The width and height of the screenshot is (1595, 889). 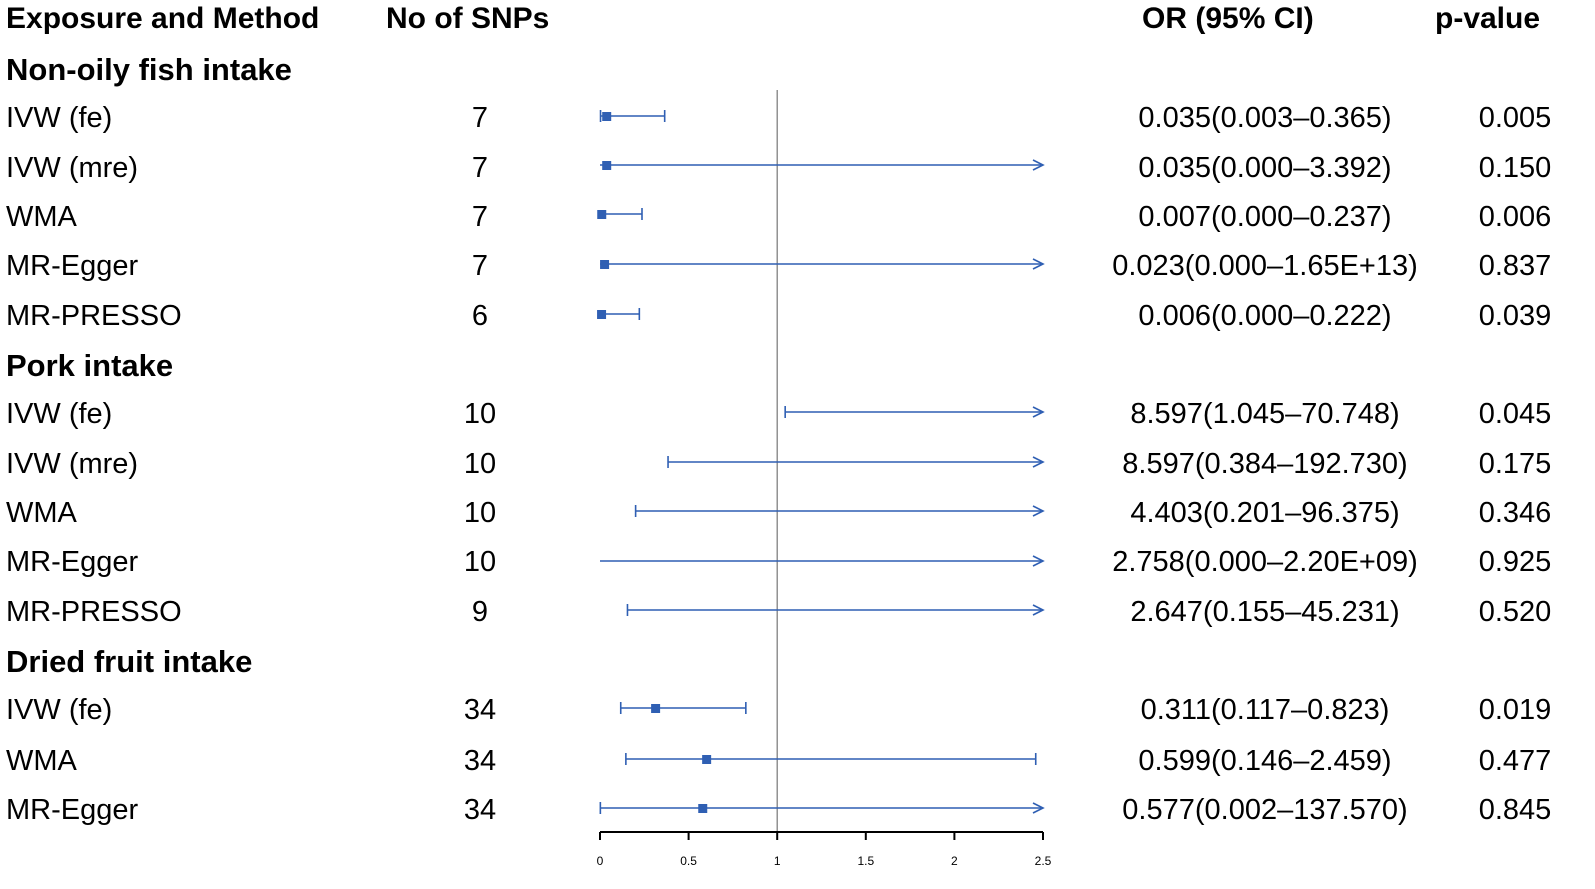 I want to click on row-or-ci: 0.577(0.002–137.570), so click(x=1265, y=810).